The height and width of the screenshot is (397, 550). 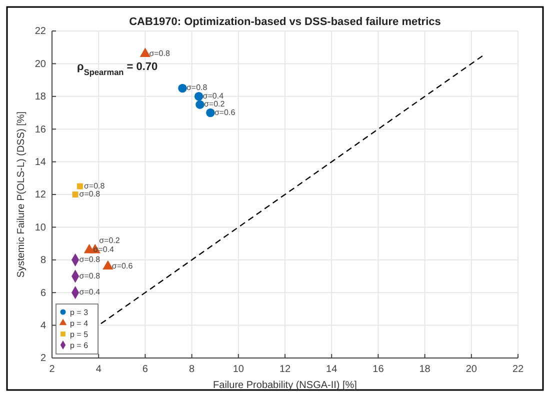 What do you see at coordinates (43, 358) in the screenshot?
I see `y-tick-label: 2` at bounding box center [43, 358].